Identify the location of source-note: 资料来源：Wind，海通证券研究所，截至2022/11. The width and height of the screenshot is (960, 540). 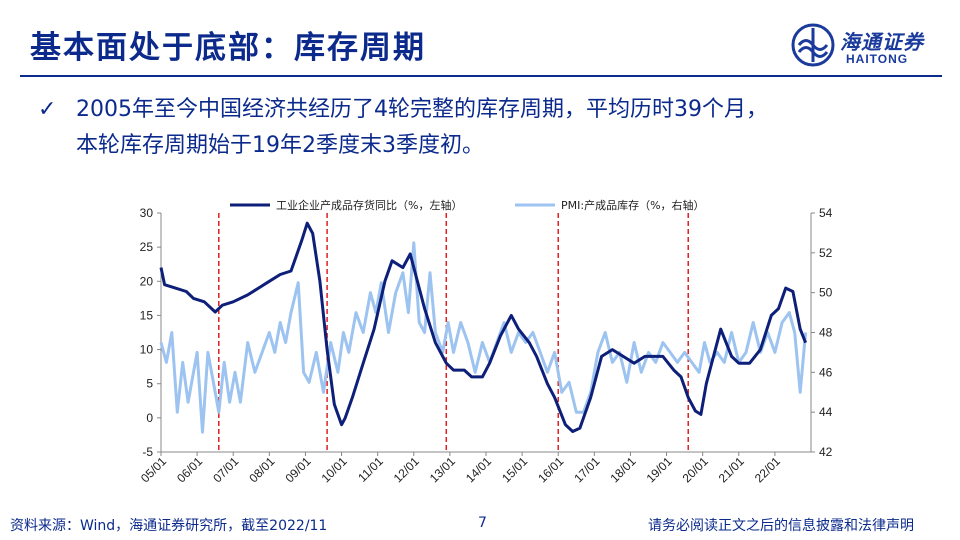
(169, 526).